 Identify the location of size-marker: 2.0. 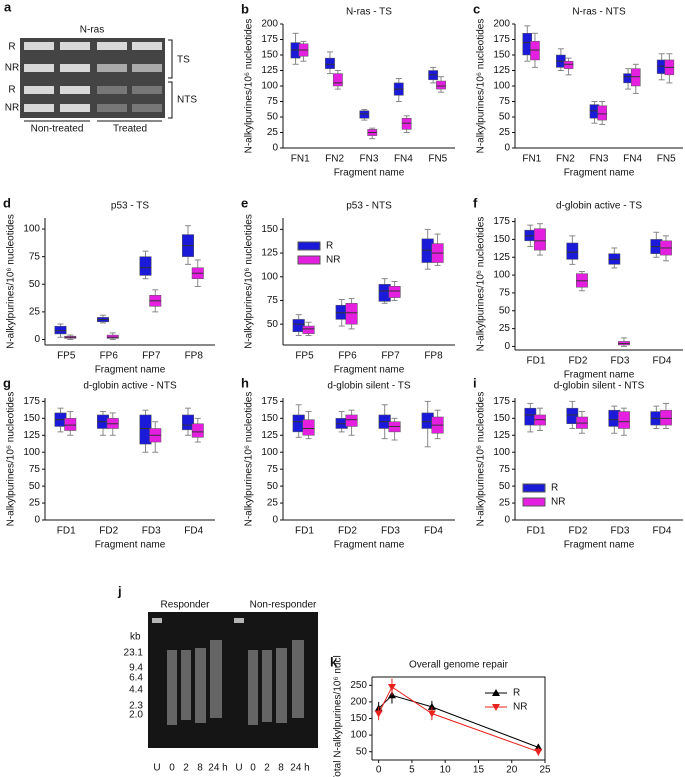
(136, 715).